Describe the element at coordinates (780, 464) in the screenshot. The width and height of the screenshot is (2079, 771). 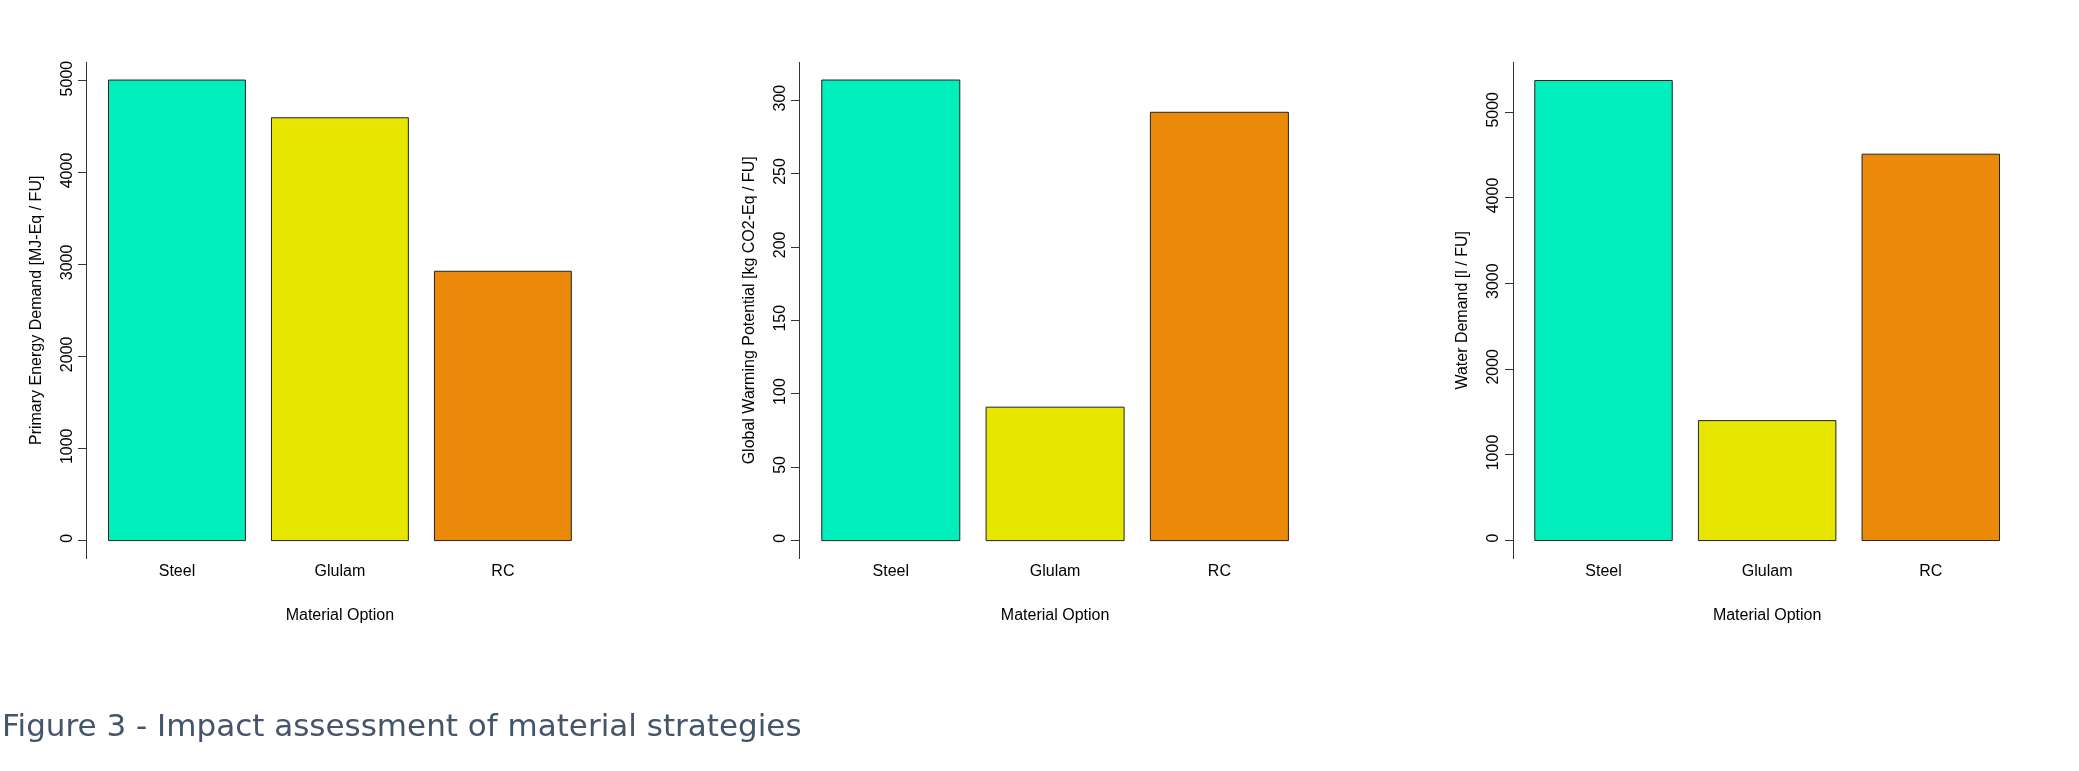
I see `y-tick-label: 50` at that location.